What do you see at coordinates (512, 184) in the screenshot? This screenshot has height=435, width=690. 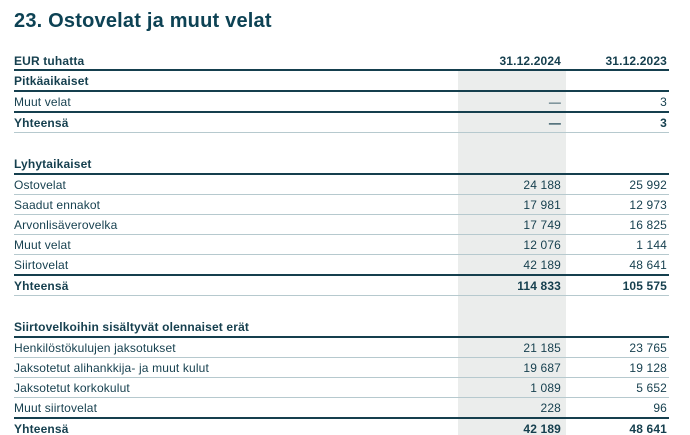 I see `cell-2024: 24 188` at bounding box center [512, 184].